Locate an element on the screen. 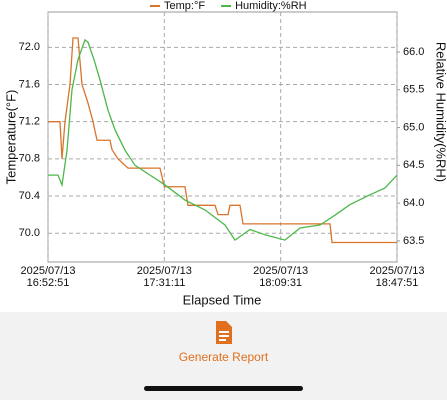 Image resolution: width=447 pixels, height=400 pixels. x-tick-label: 2025/07/13 17:31:11 is located at coordinates (164, 277).